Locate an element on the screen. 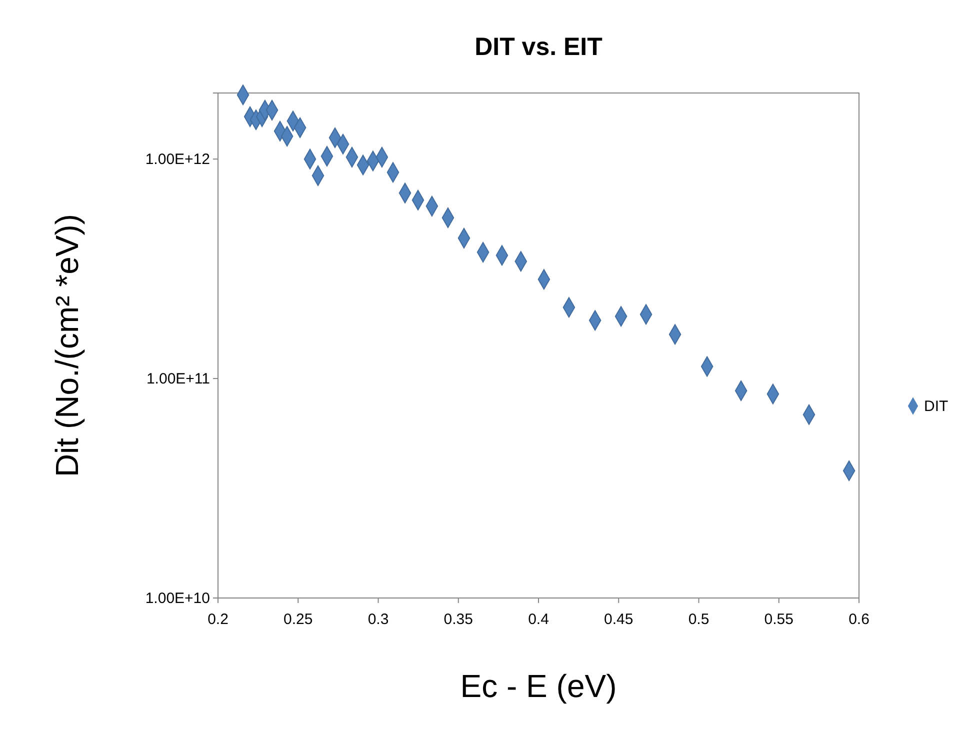 This screenshot has width=964, height=736. x-tick-label: 0.2 is located at coordinates (218, 619).